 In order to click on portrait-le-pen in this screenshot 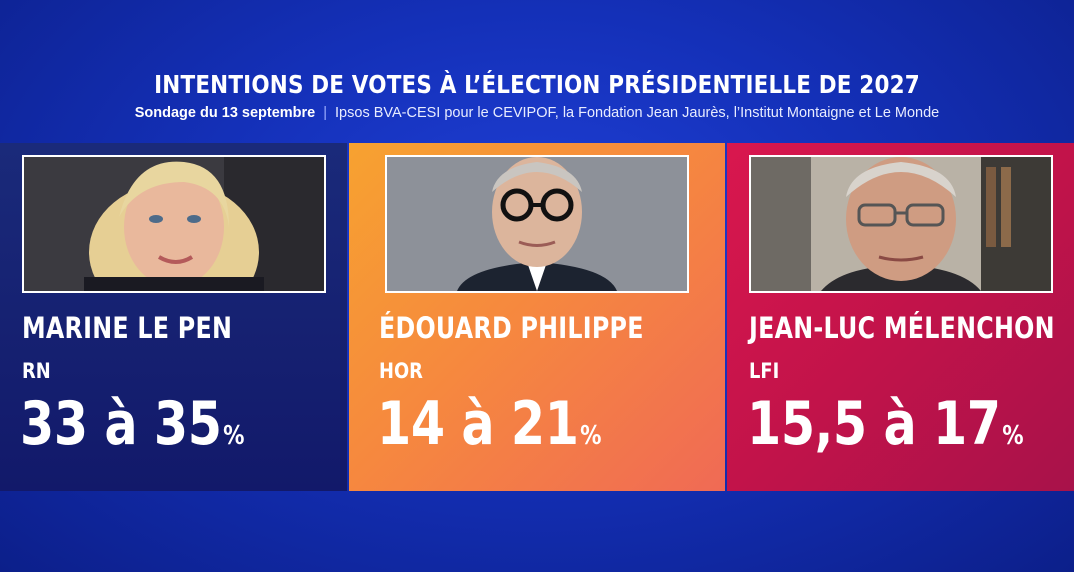, I will do `click(174, 224)`.